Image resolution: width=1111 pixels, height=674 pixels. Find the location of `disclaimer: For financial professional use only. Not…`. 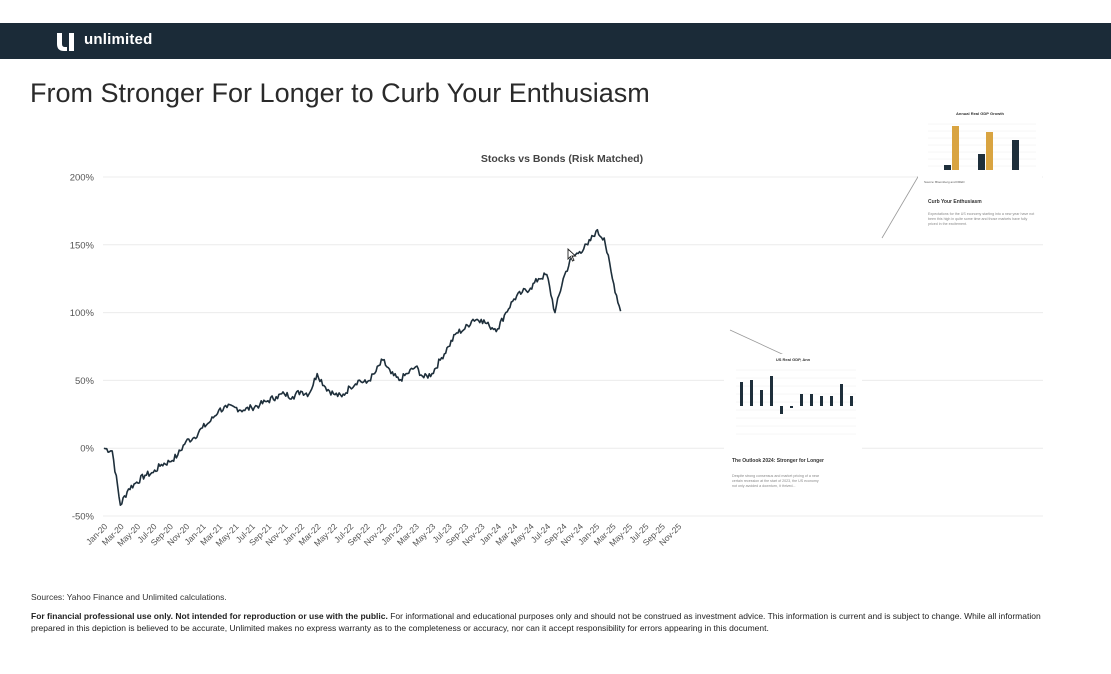

disclaimer: For financial professional use only. Not… is located at coordinates (553, 622).